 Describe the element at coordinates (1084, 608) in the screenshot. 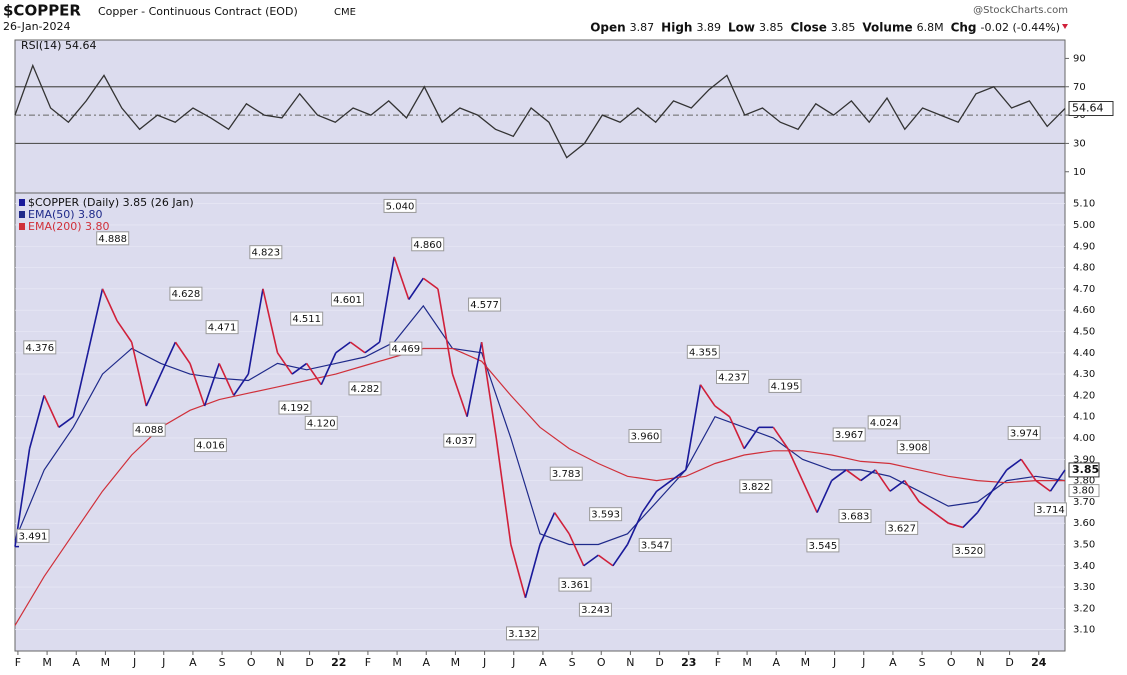

I see `y-tick-label: 3.20` at that location.